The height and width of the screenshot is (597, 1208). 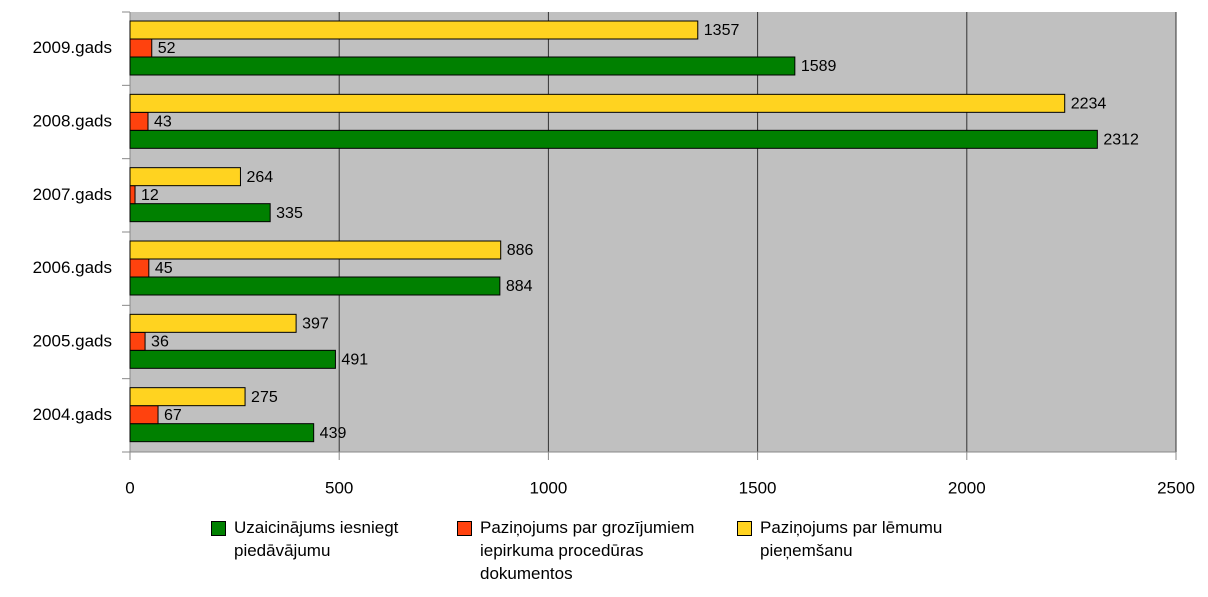 What do you see at coordinates (259, 177) in the screenshot?
I see `data-label: 264` at bounding box center [259, 177].